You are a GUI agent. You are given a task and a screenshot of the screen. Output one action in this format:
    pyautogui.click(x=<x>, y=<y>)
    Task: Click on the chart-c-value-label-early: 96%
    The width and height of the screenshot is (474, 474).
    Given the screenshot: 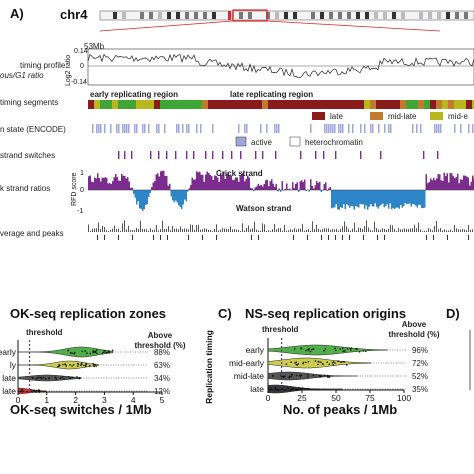 What is the action you would take?
    pyautogui.click(x=420, y=350)
    